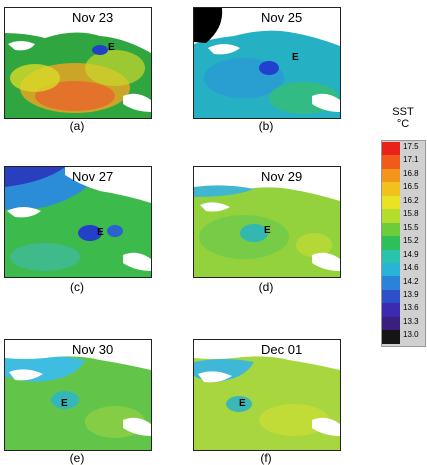 Image resolution: width=427 pixels, height=465 pixels. What do you see at coordinates (282, 176) in the screenshot?
I see `panel-date-d: Nov 29` at bounding box center [282, 176].